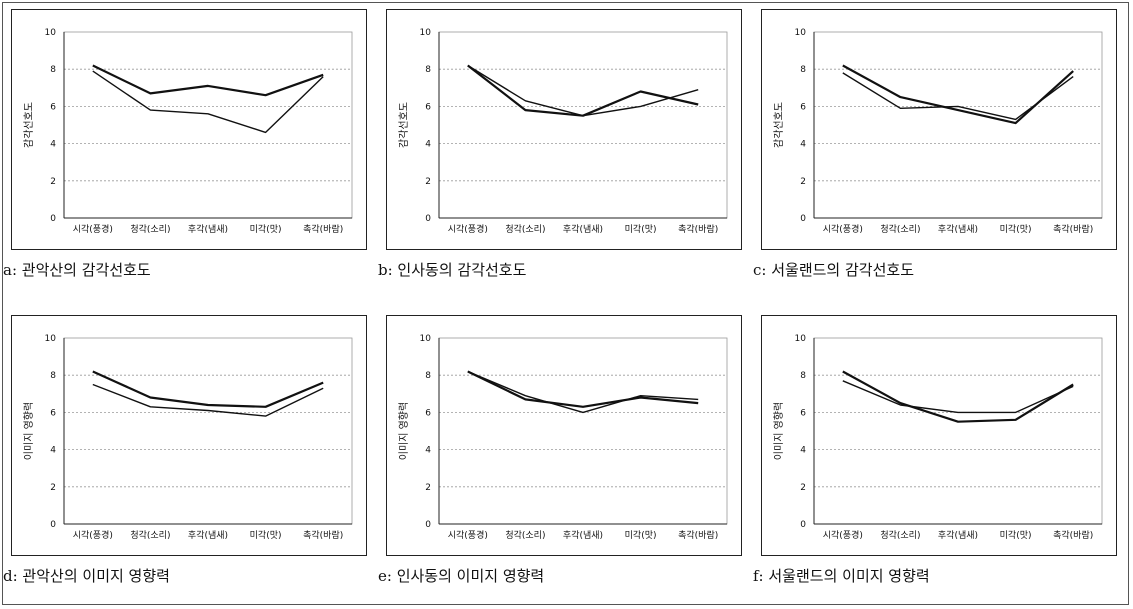 The width and height of the screenshot is (1133, 609). Describe the element at coordinates (841, 576) in the screenshot. I see `chart-caption-f: f: 서울랜드의 이미지 영향력` at that location.